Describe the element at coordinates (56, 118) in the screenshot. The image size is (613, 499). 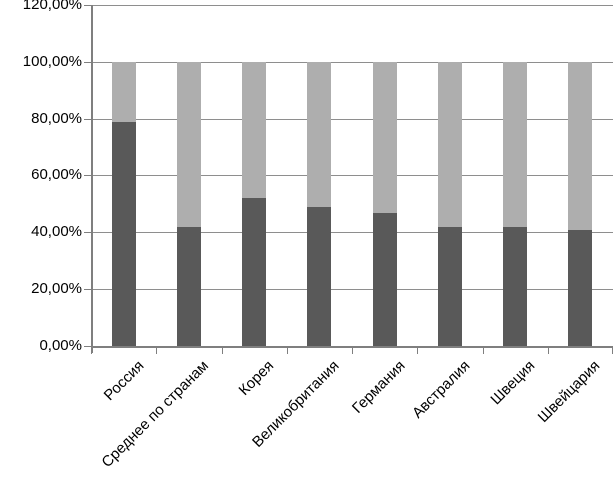
I see `y-axis-tick-label: 80,00%` at that location.